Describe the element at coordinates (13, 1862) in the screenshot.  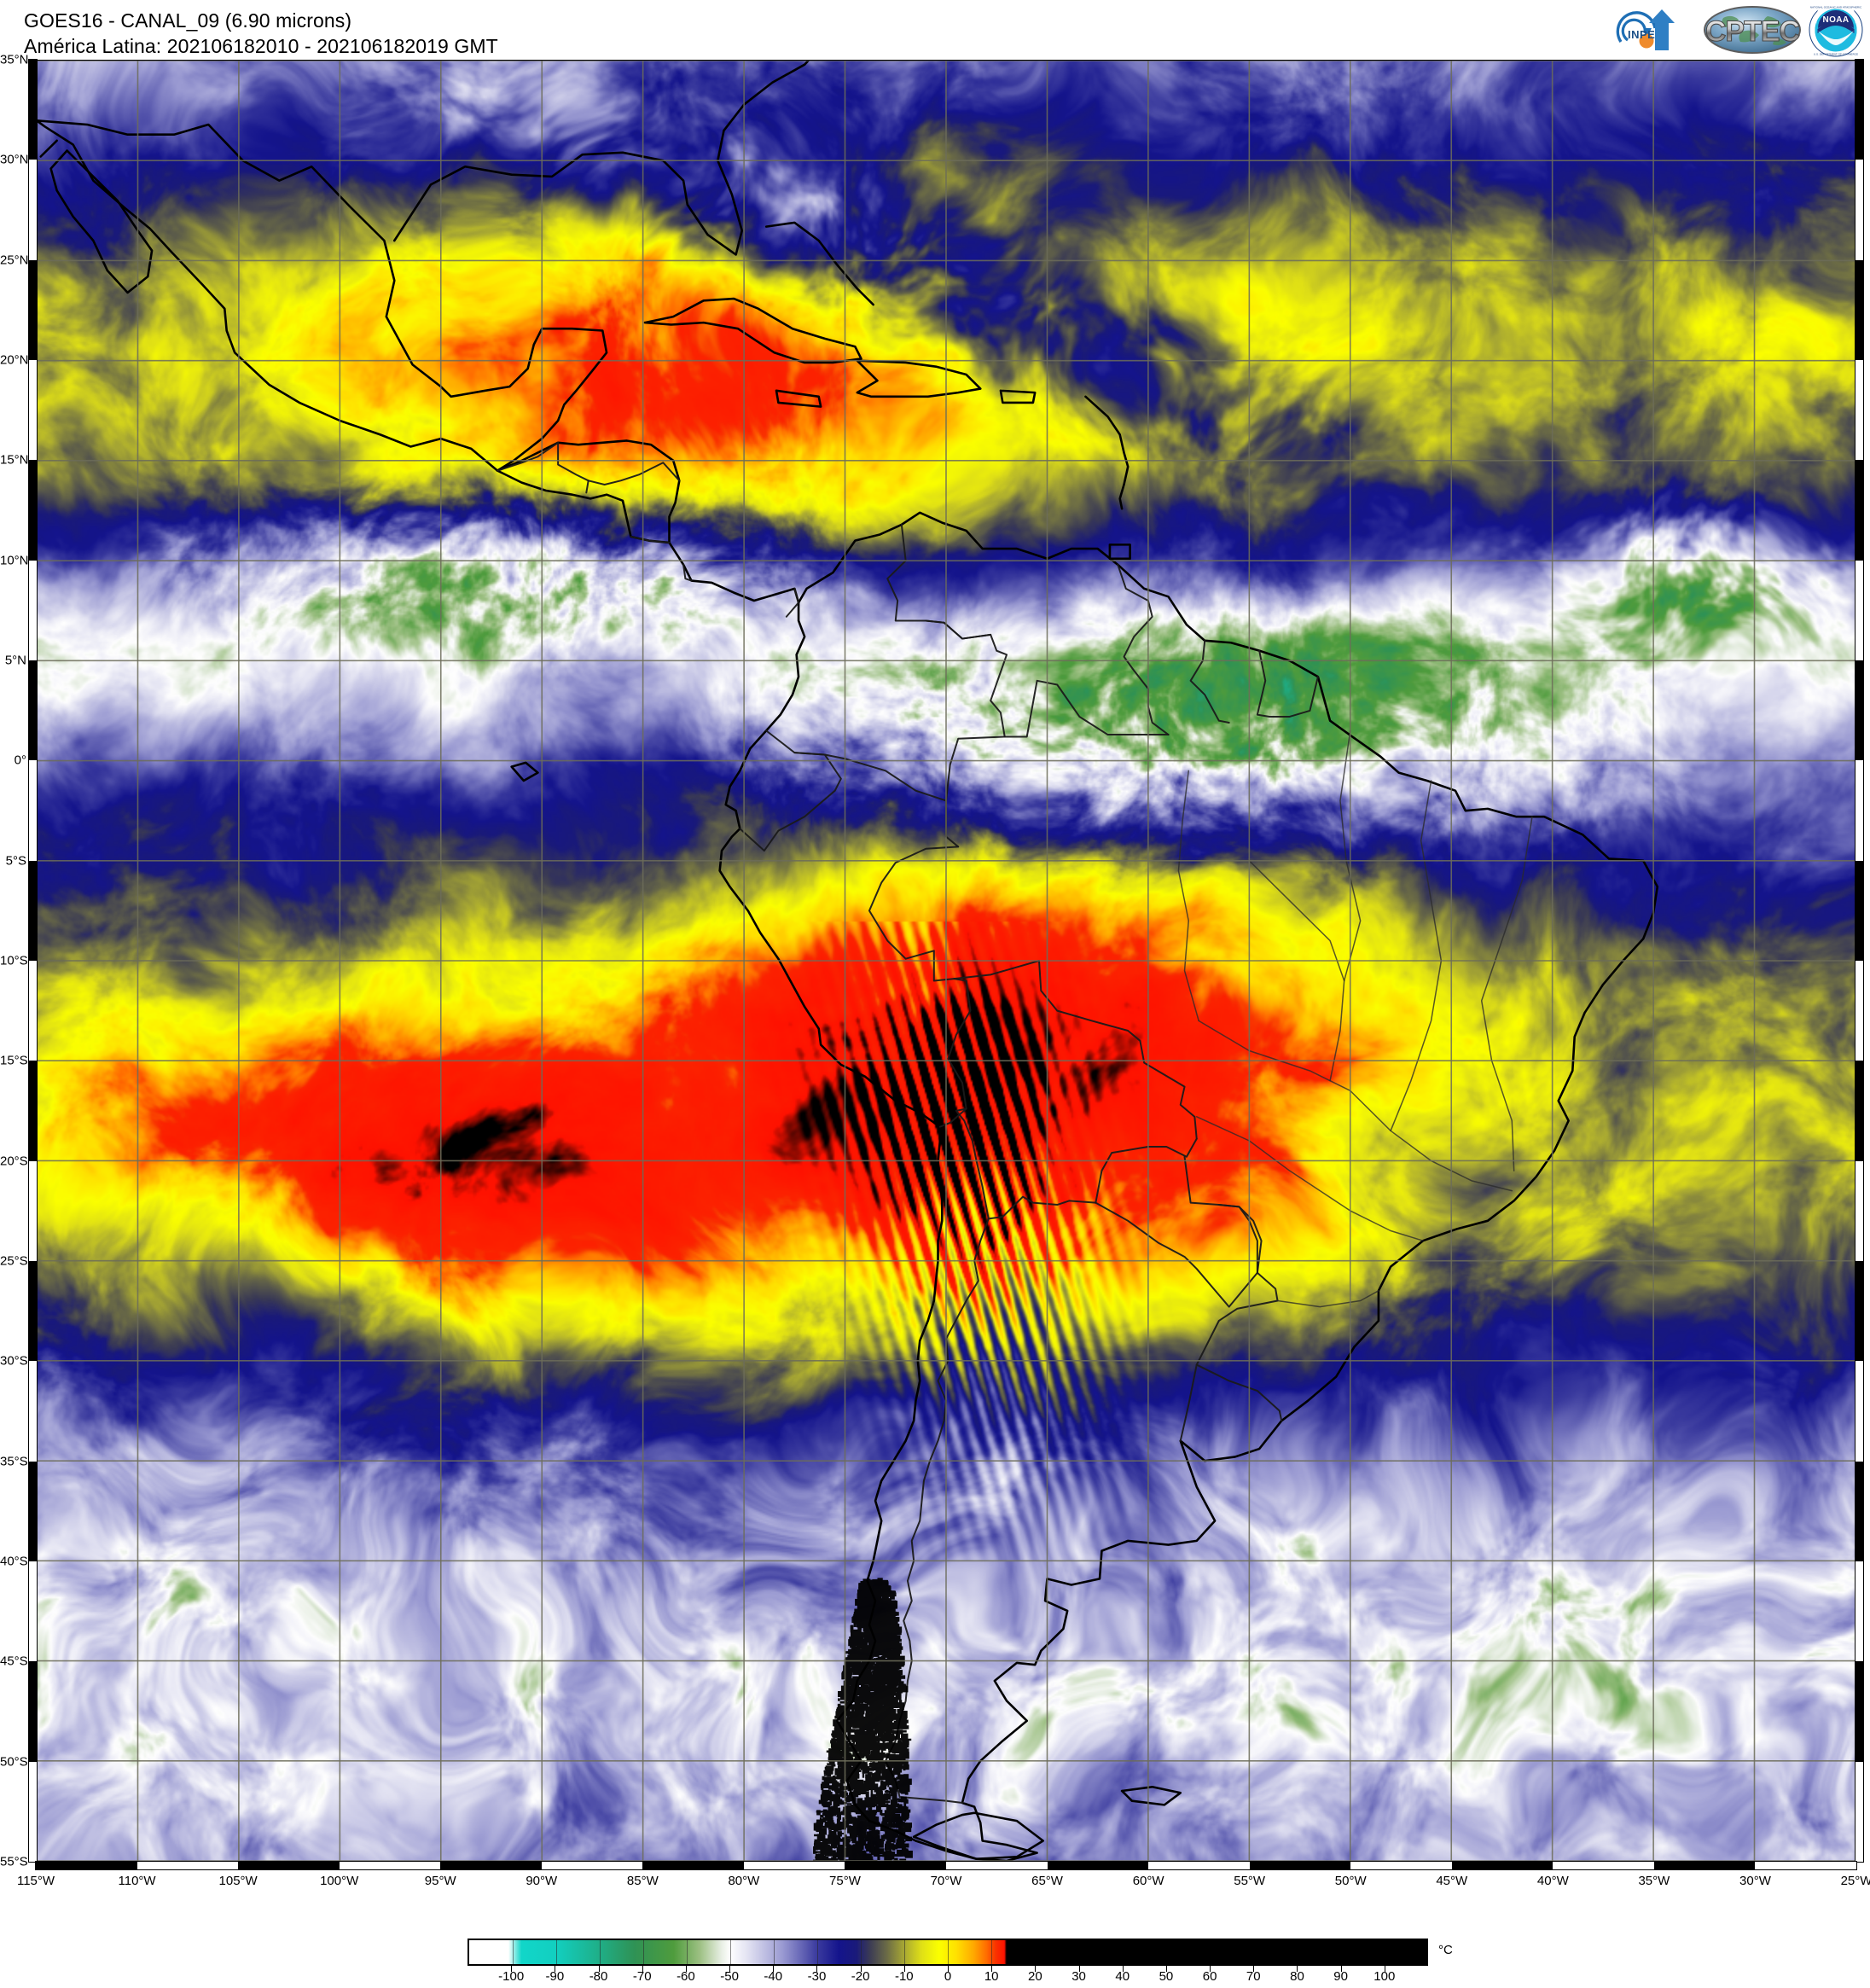
I see `latitude-label: 55°S` at that location.